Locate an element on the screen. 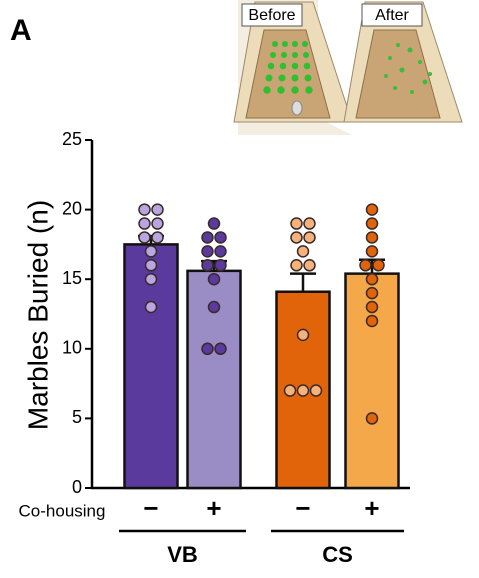  before-label: Before is located at coordinates (271, 15).